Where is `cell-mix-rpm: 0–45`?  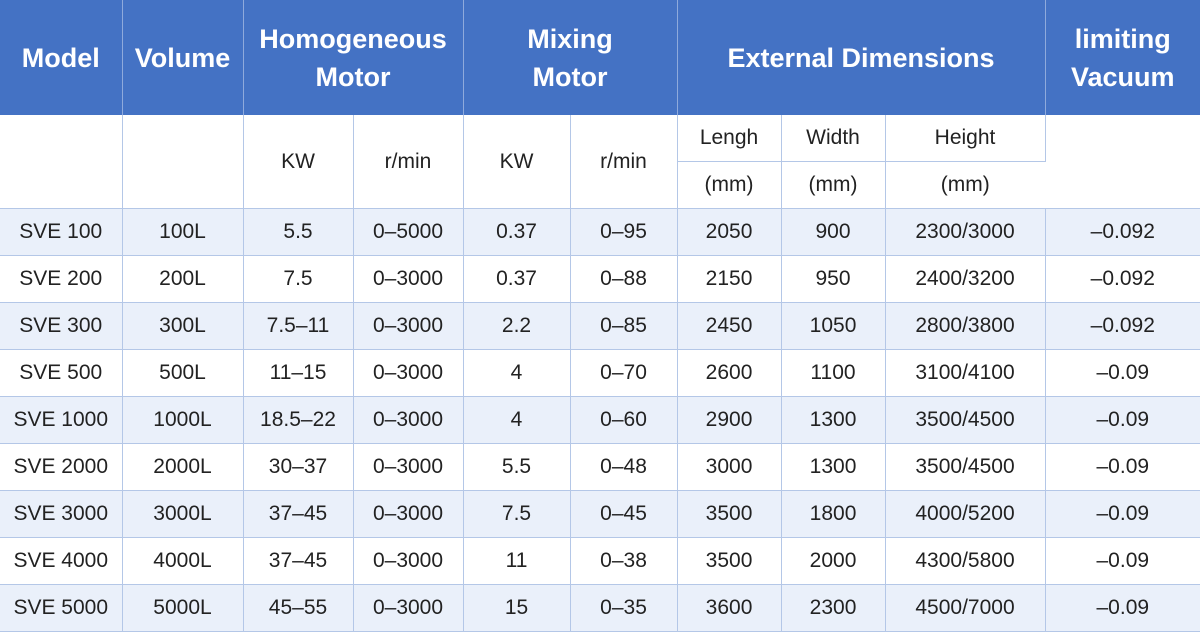
cell-mix-rpm: 0–45 is located at coordinates (624, 514).